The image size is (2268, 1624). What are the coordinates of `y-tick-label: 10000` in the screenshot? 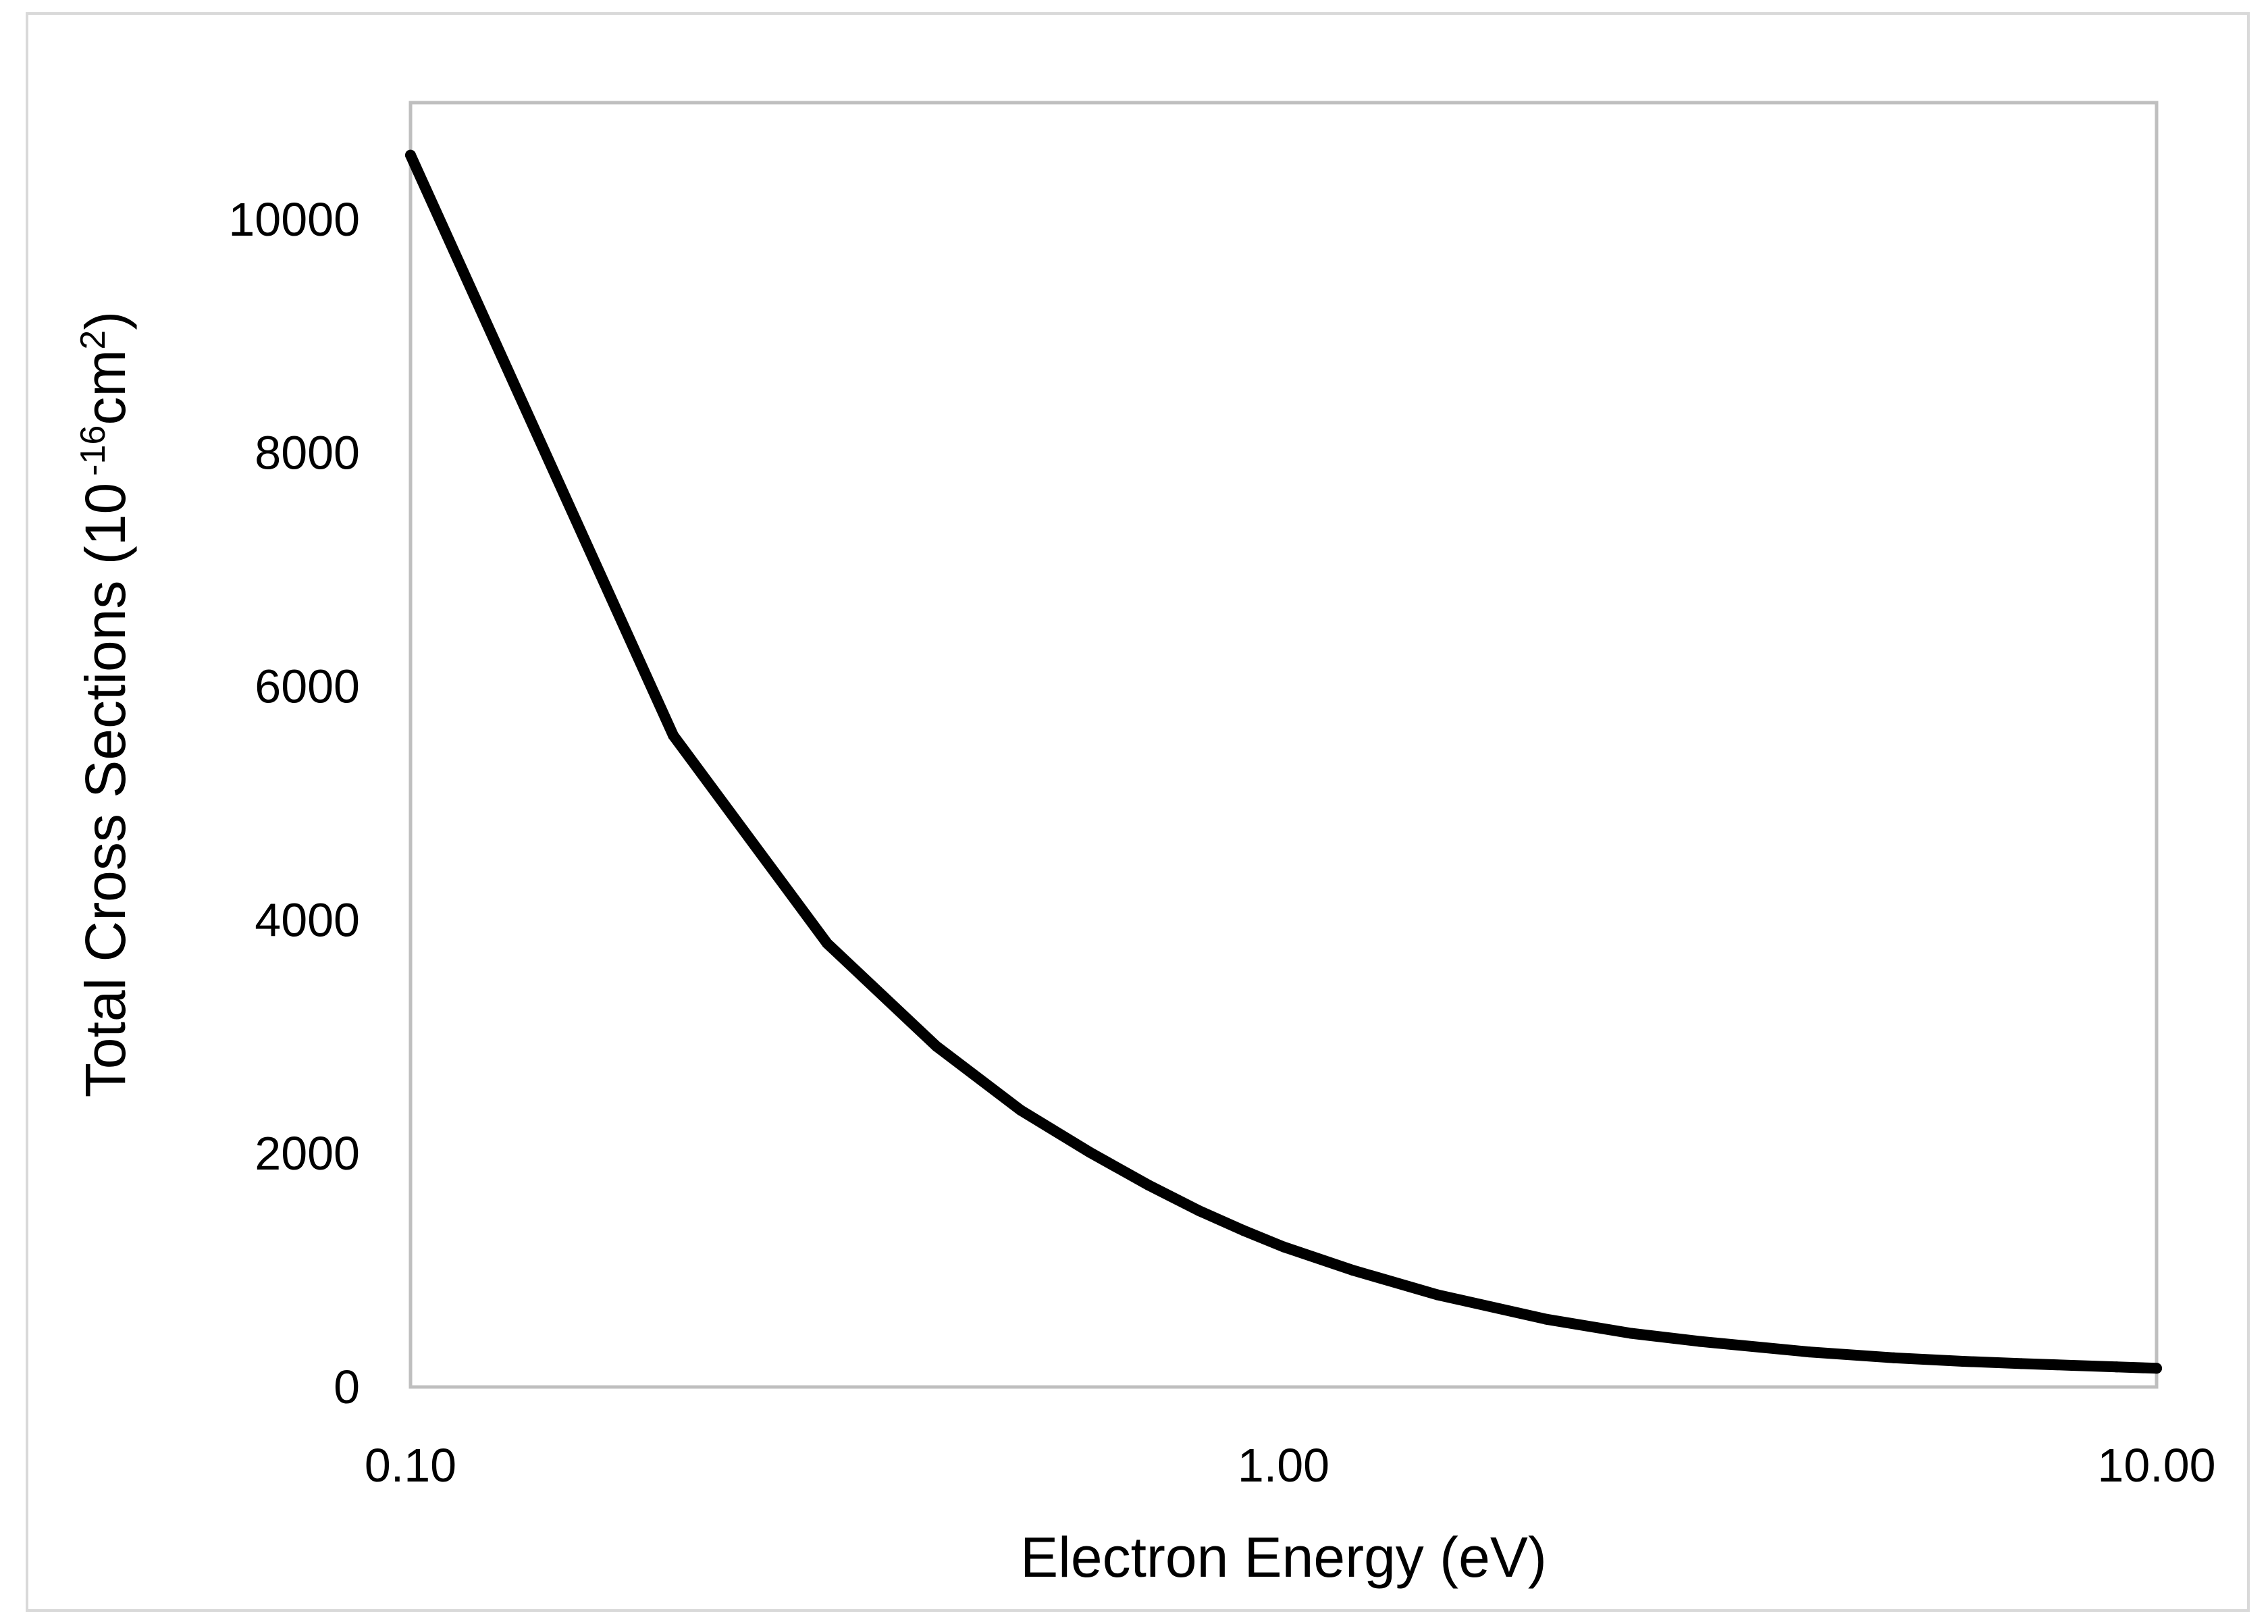 It's located at (294, 220).